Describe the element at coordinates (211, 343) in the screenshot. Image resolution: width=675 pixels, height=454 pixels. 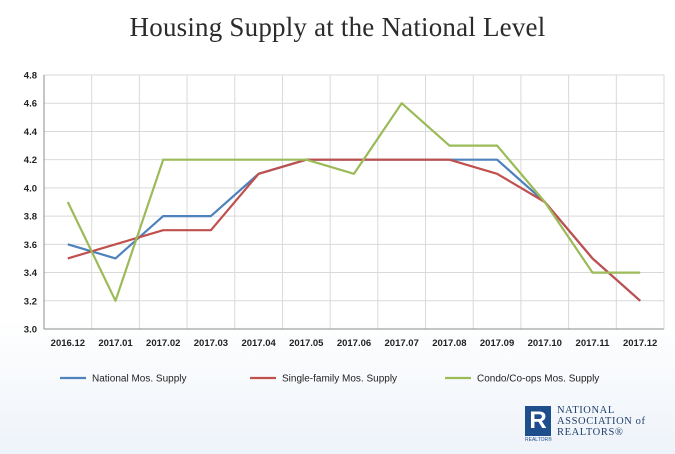
I see `x-tick-label: 2017.03` at that location.